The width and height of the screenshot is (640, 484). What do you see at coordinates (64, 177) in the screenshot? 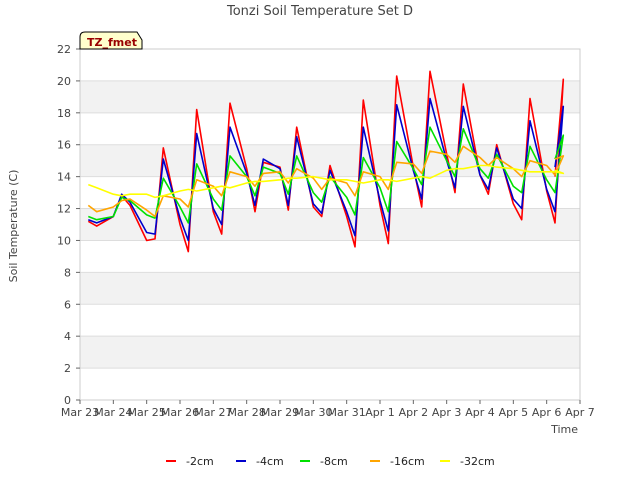
I see `y-tick-label: 14` at bounding box center [64, 177].